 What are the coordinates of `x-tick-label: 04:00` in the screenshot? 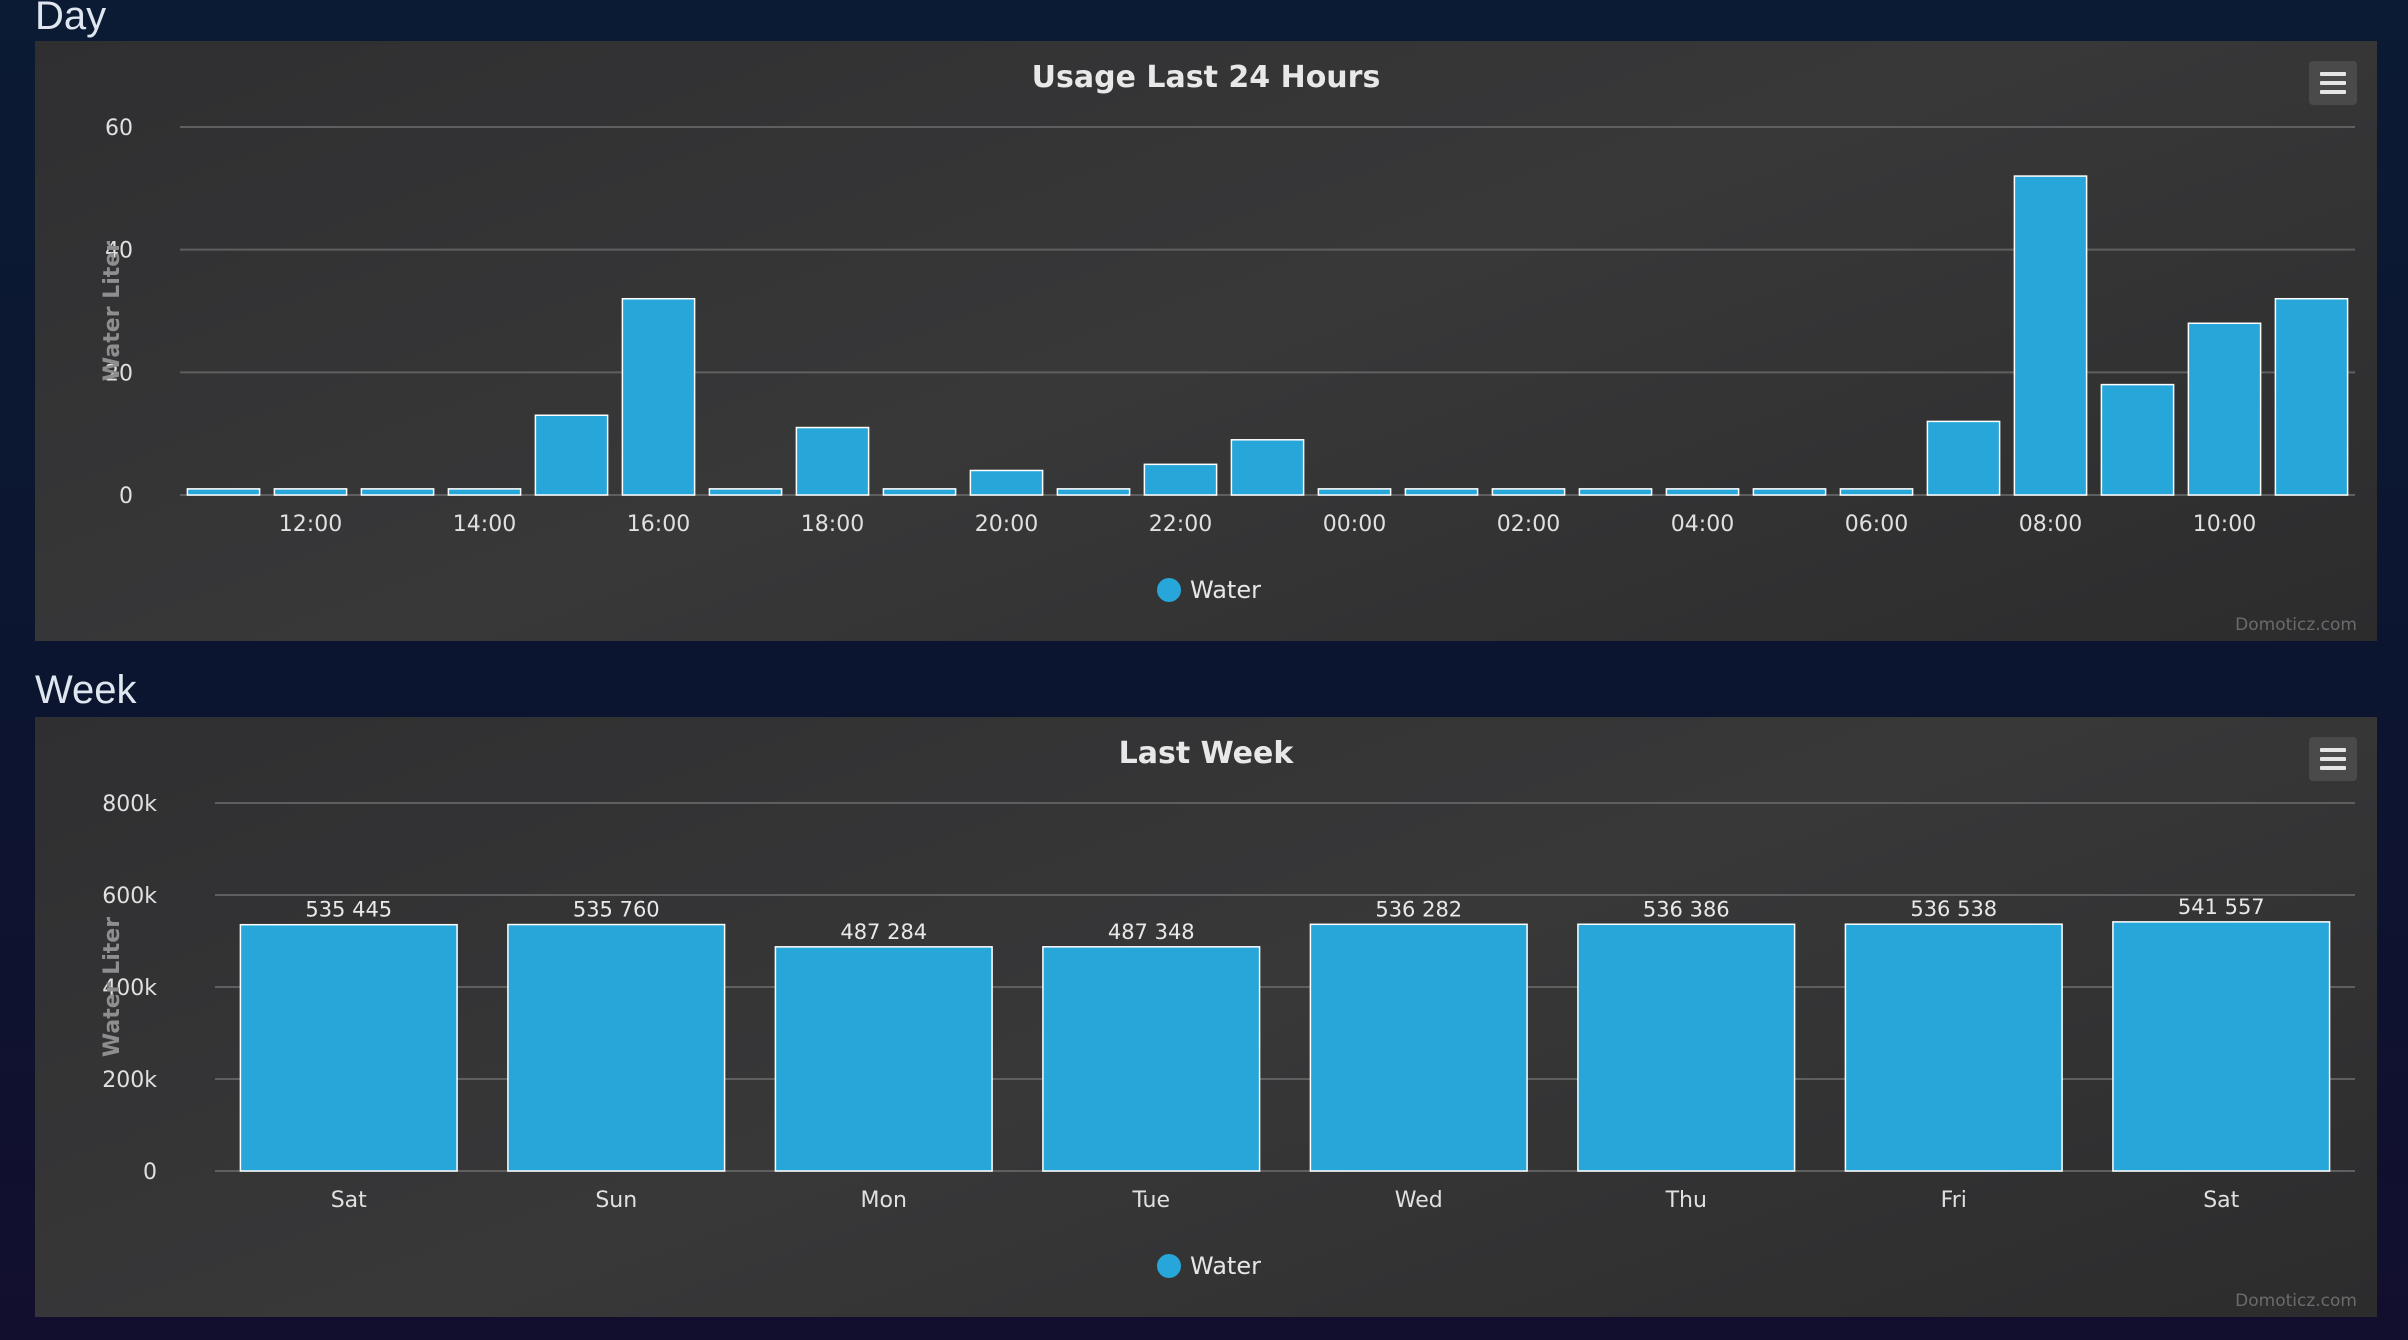 It's located at (1702, 524).